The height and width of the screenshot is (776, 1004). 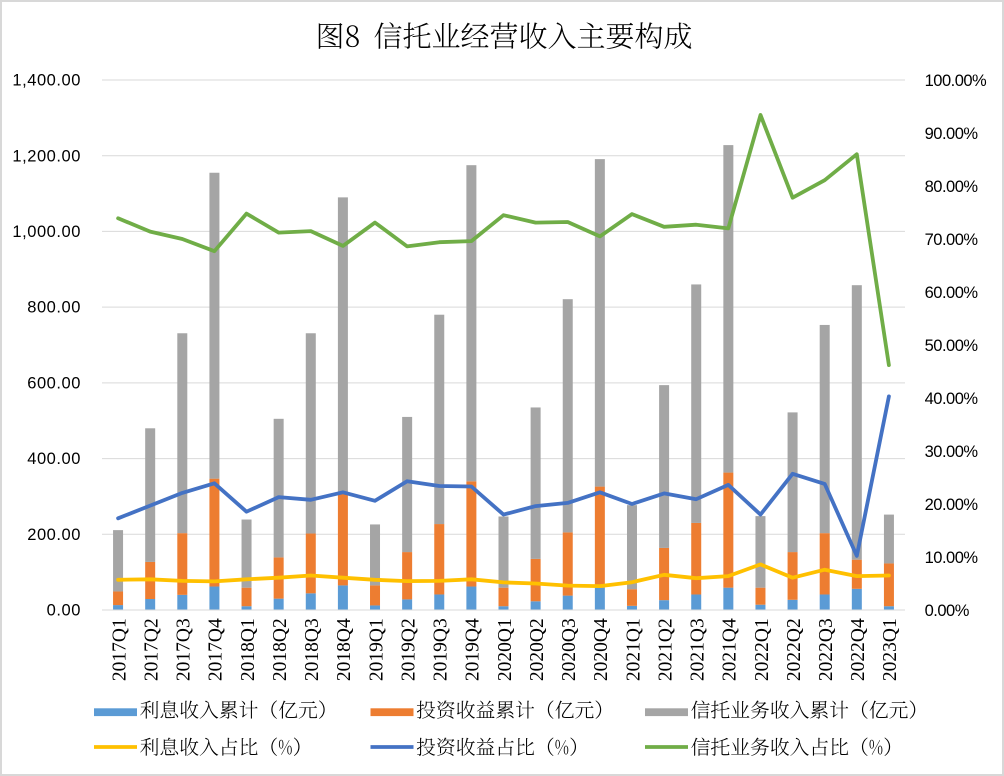 I want to click on svg-text: 2018Q3, so click(x=312, y=649).